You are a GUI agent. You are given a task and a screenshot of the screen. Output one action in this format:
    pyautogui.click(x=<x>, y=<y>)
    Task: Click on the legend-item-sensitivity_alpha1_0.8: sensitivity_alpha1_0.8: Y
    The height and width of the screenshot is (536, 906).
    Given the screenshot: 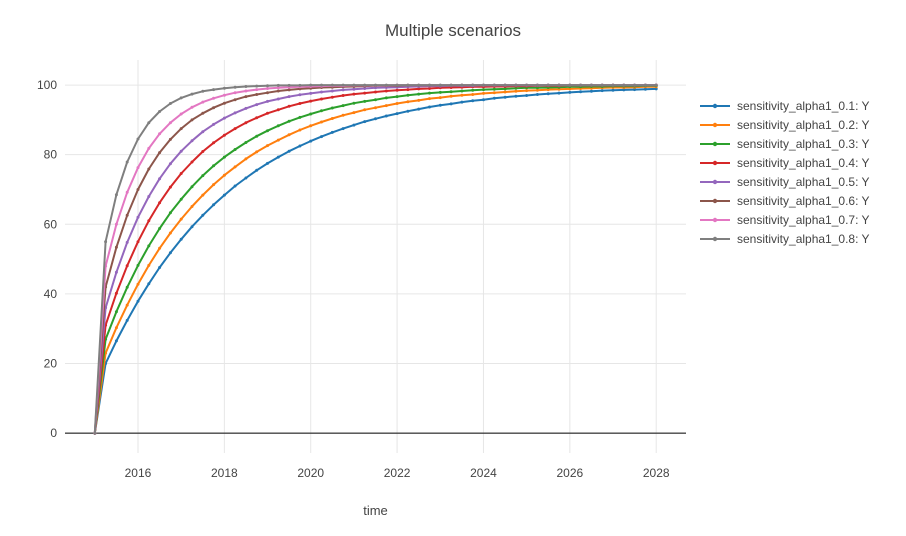 What is the action you would take?
    pyautogui.click(x=784, y=238)
    